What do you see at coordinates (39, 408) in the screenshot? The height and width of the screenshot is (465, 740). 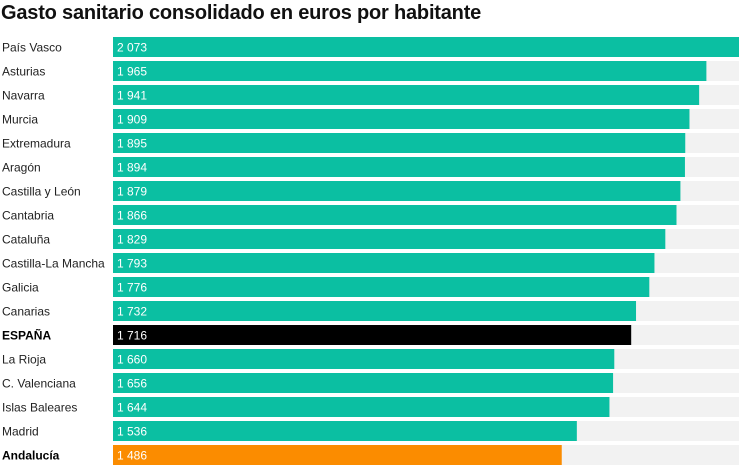 I see `category-label-islas-baleares: Islas Baleares` at bounding box center [39, 408].